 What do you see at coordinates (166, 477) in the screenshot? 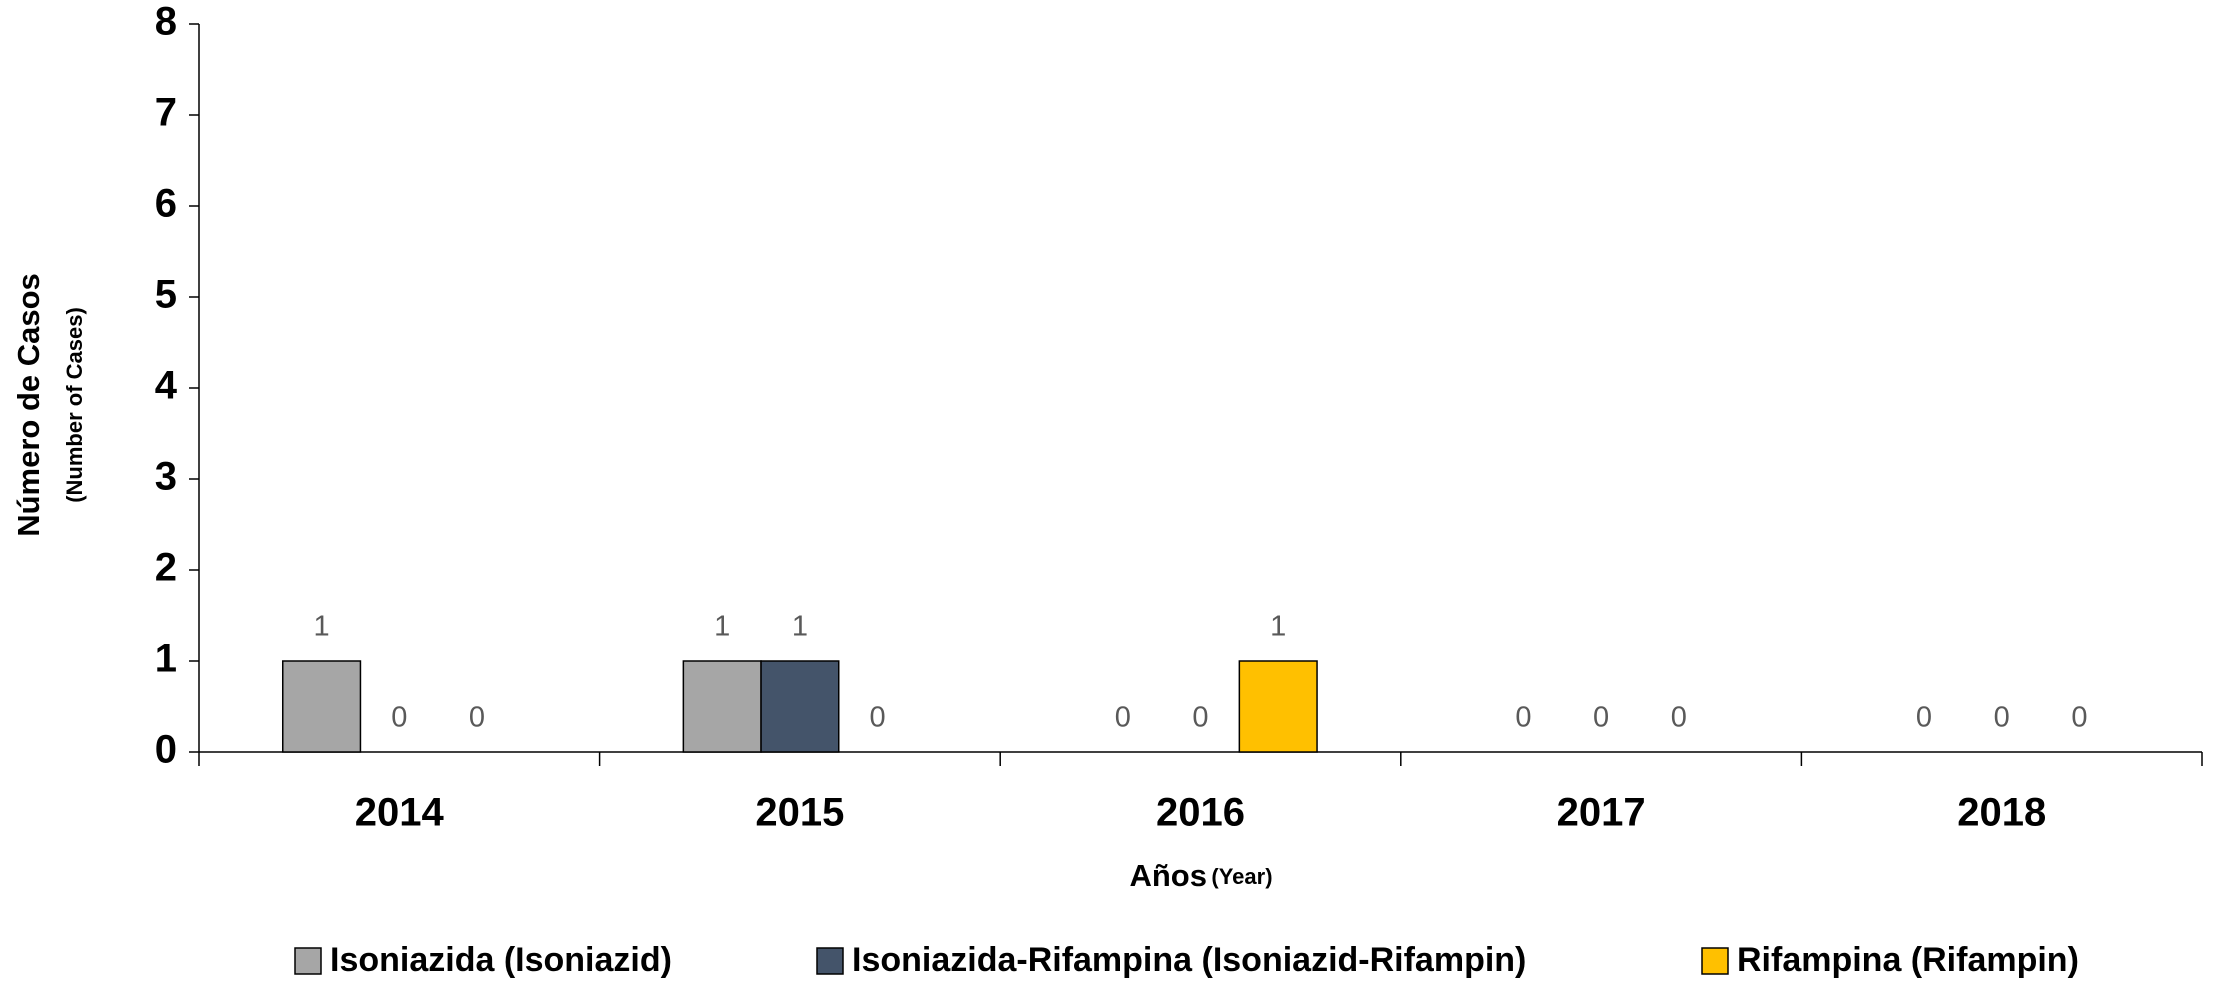
I see `y-tick-label: 3` at bounding box center [166, 477].